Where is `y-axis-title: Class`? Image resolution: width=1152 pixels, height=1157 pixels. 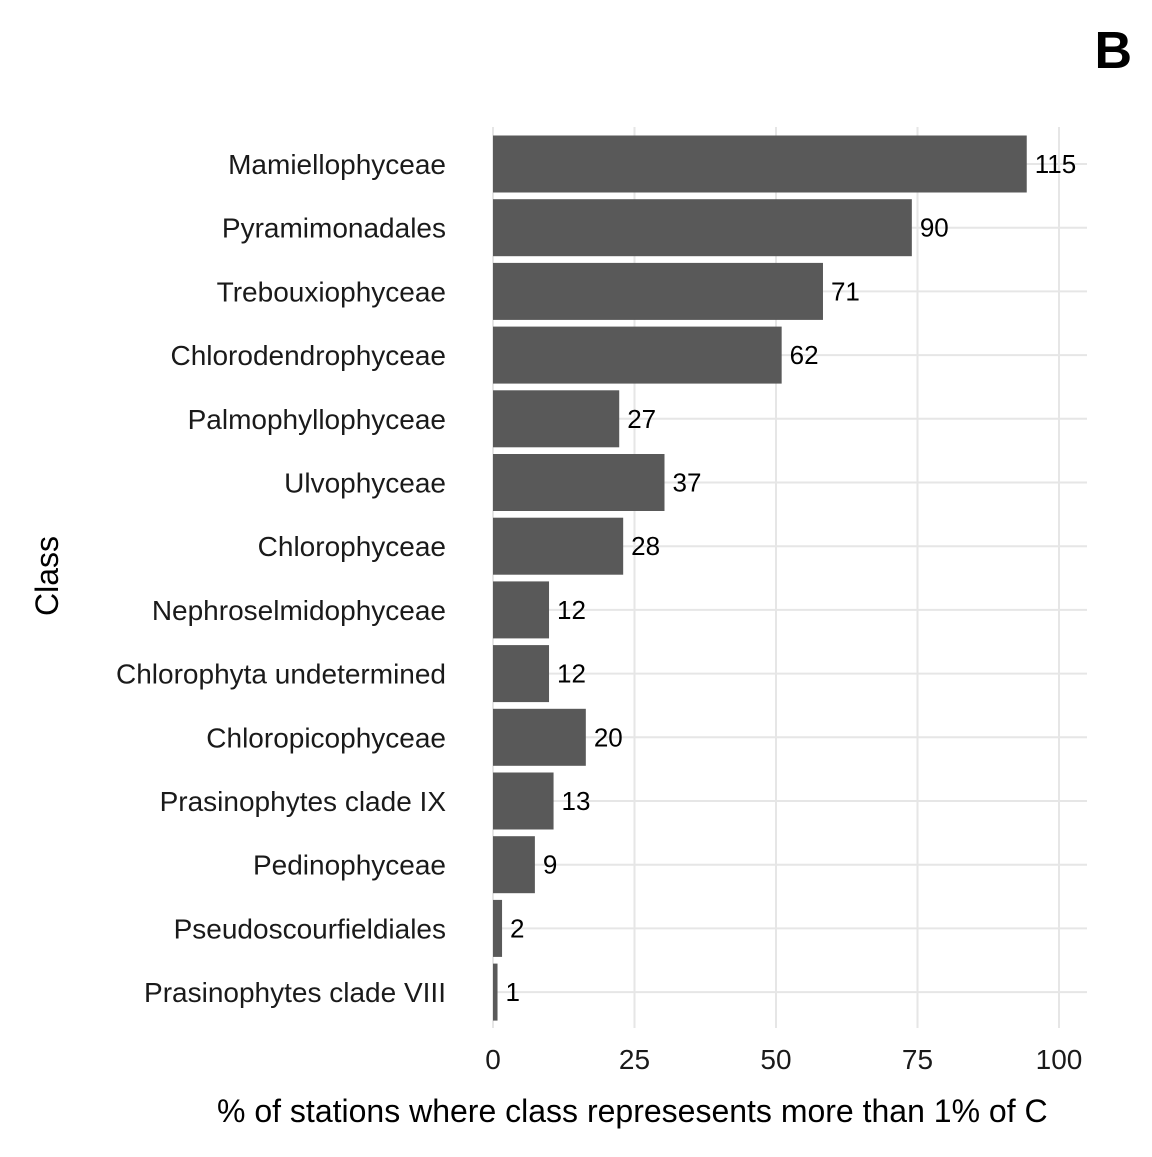
y-axis-title: Class is located at coordinates (47, 576).